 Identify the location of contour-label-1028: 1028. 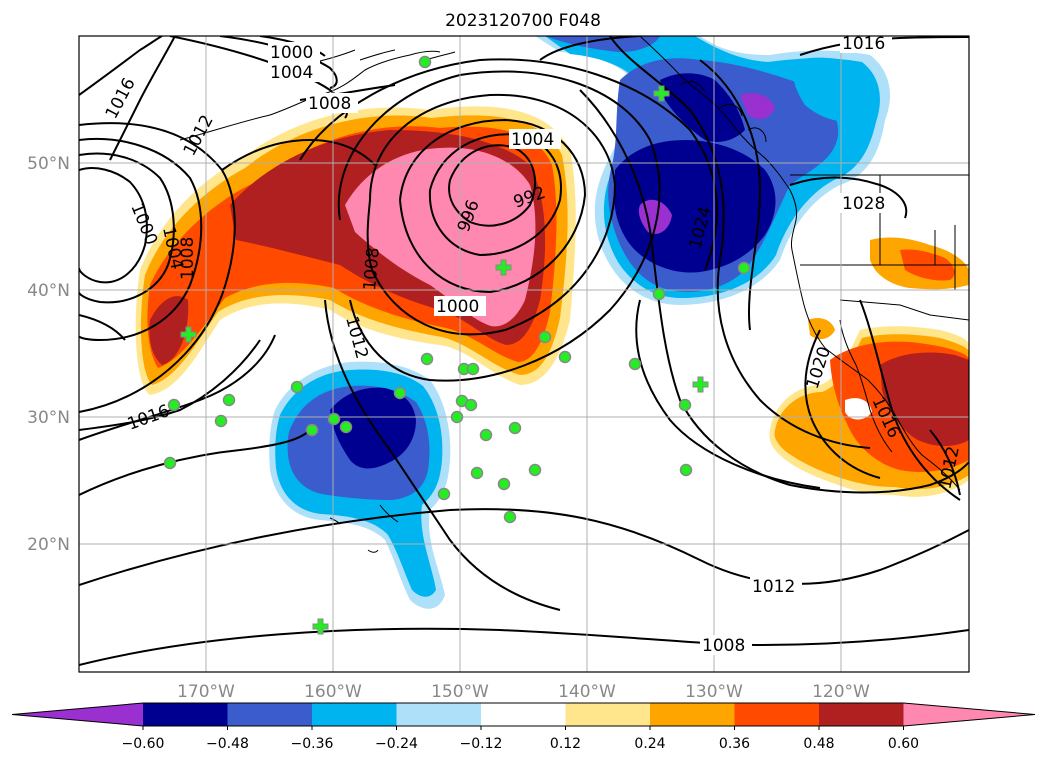
(863, 204).